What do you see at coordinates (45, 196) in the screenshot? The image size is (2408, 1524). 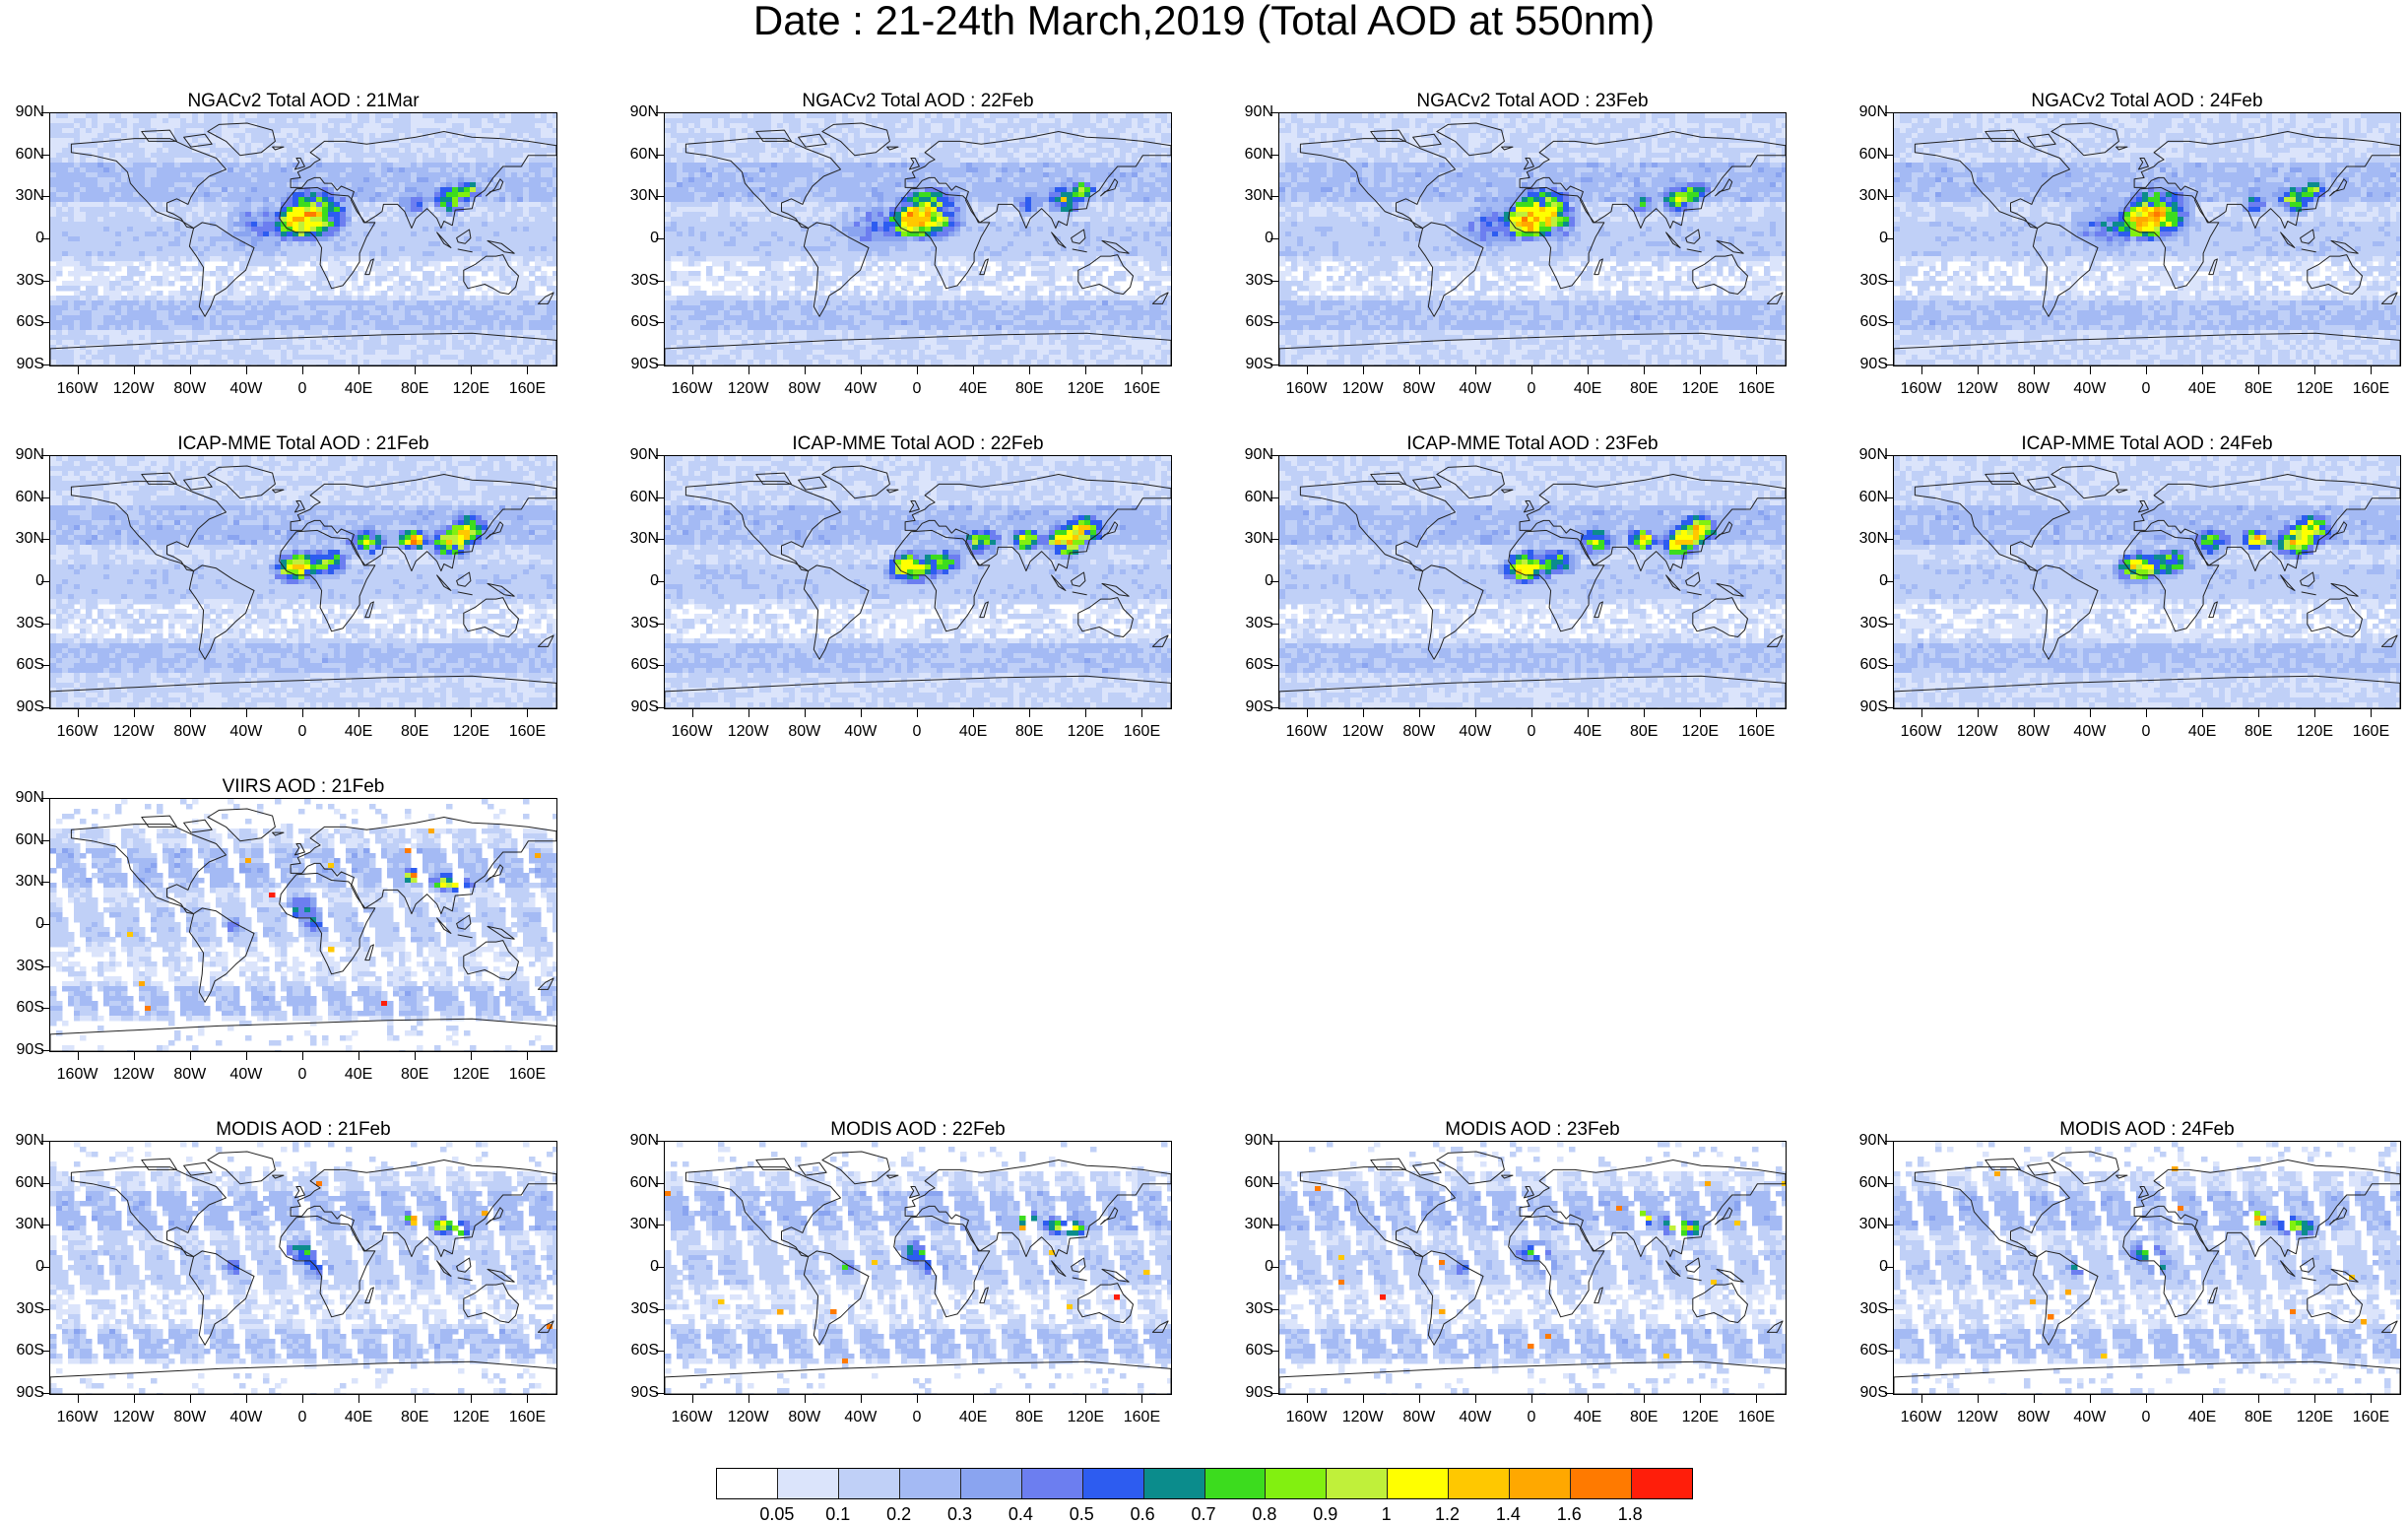 I see `lat-tick` at bounding box center [45, 196].